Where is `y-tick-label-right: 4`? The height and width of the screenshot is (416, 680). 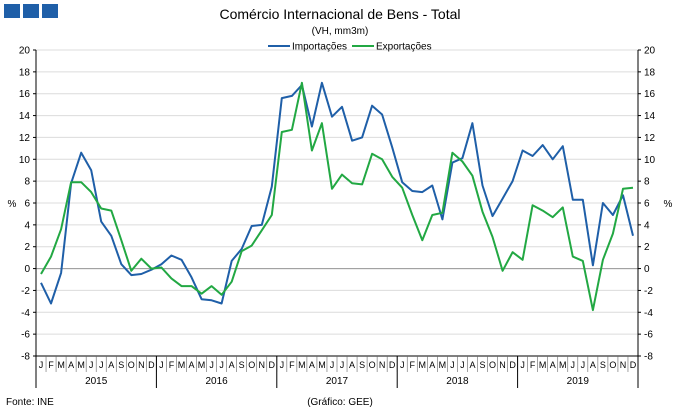
y-tick-label-right: 4 is located at coordinates (647, 225).